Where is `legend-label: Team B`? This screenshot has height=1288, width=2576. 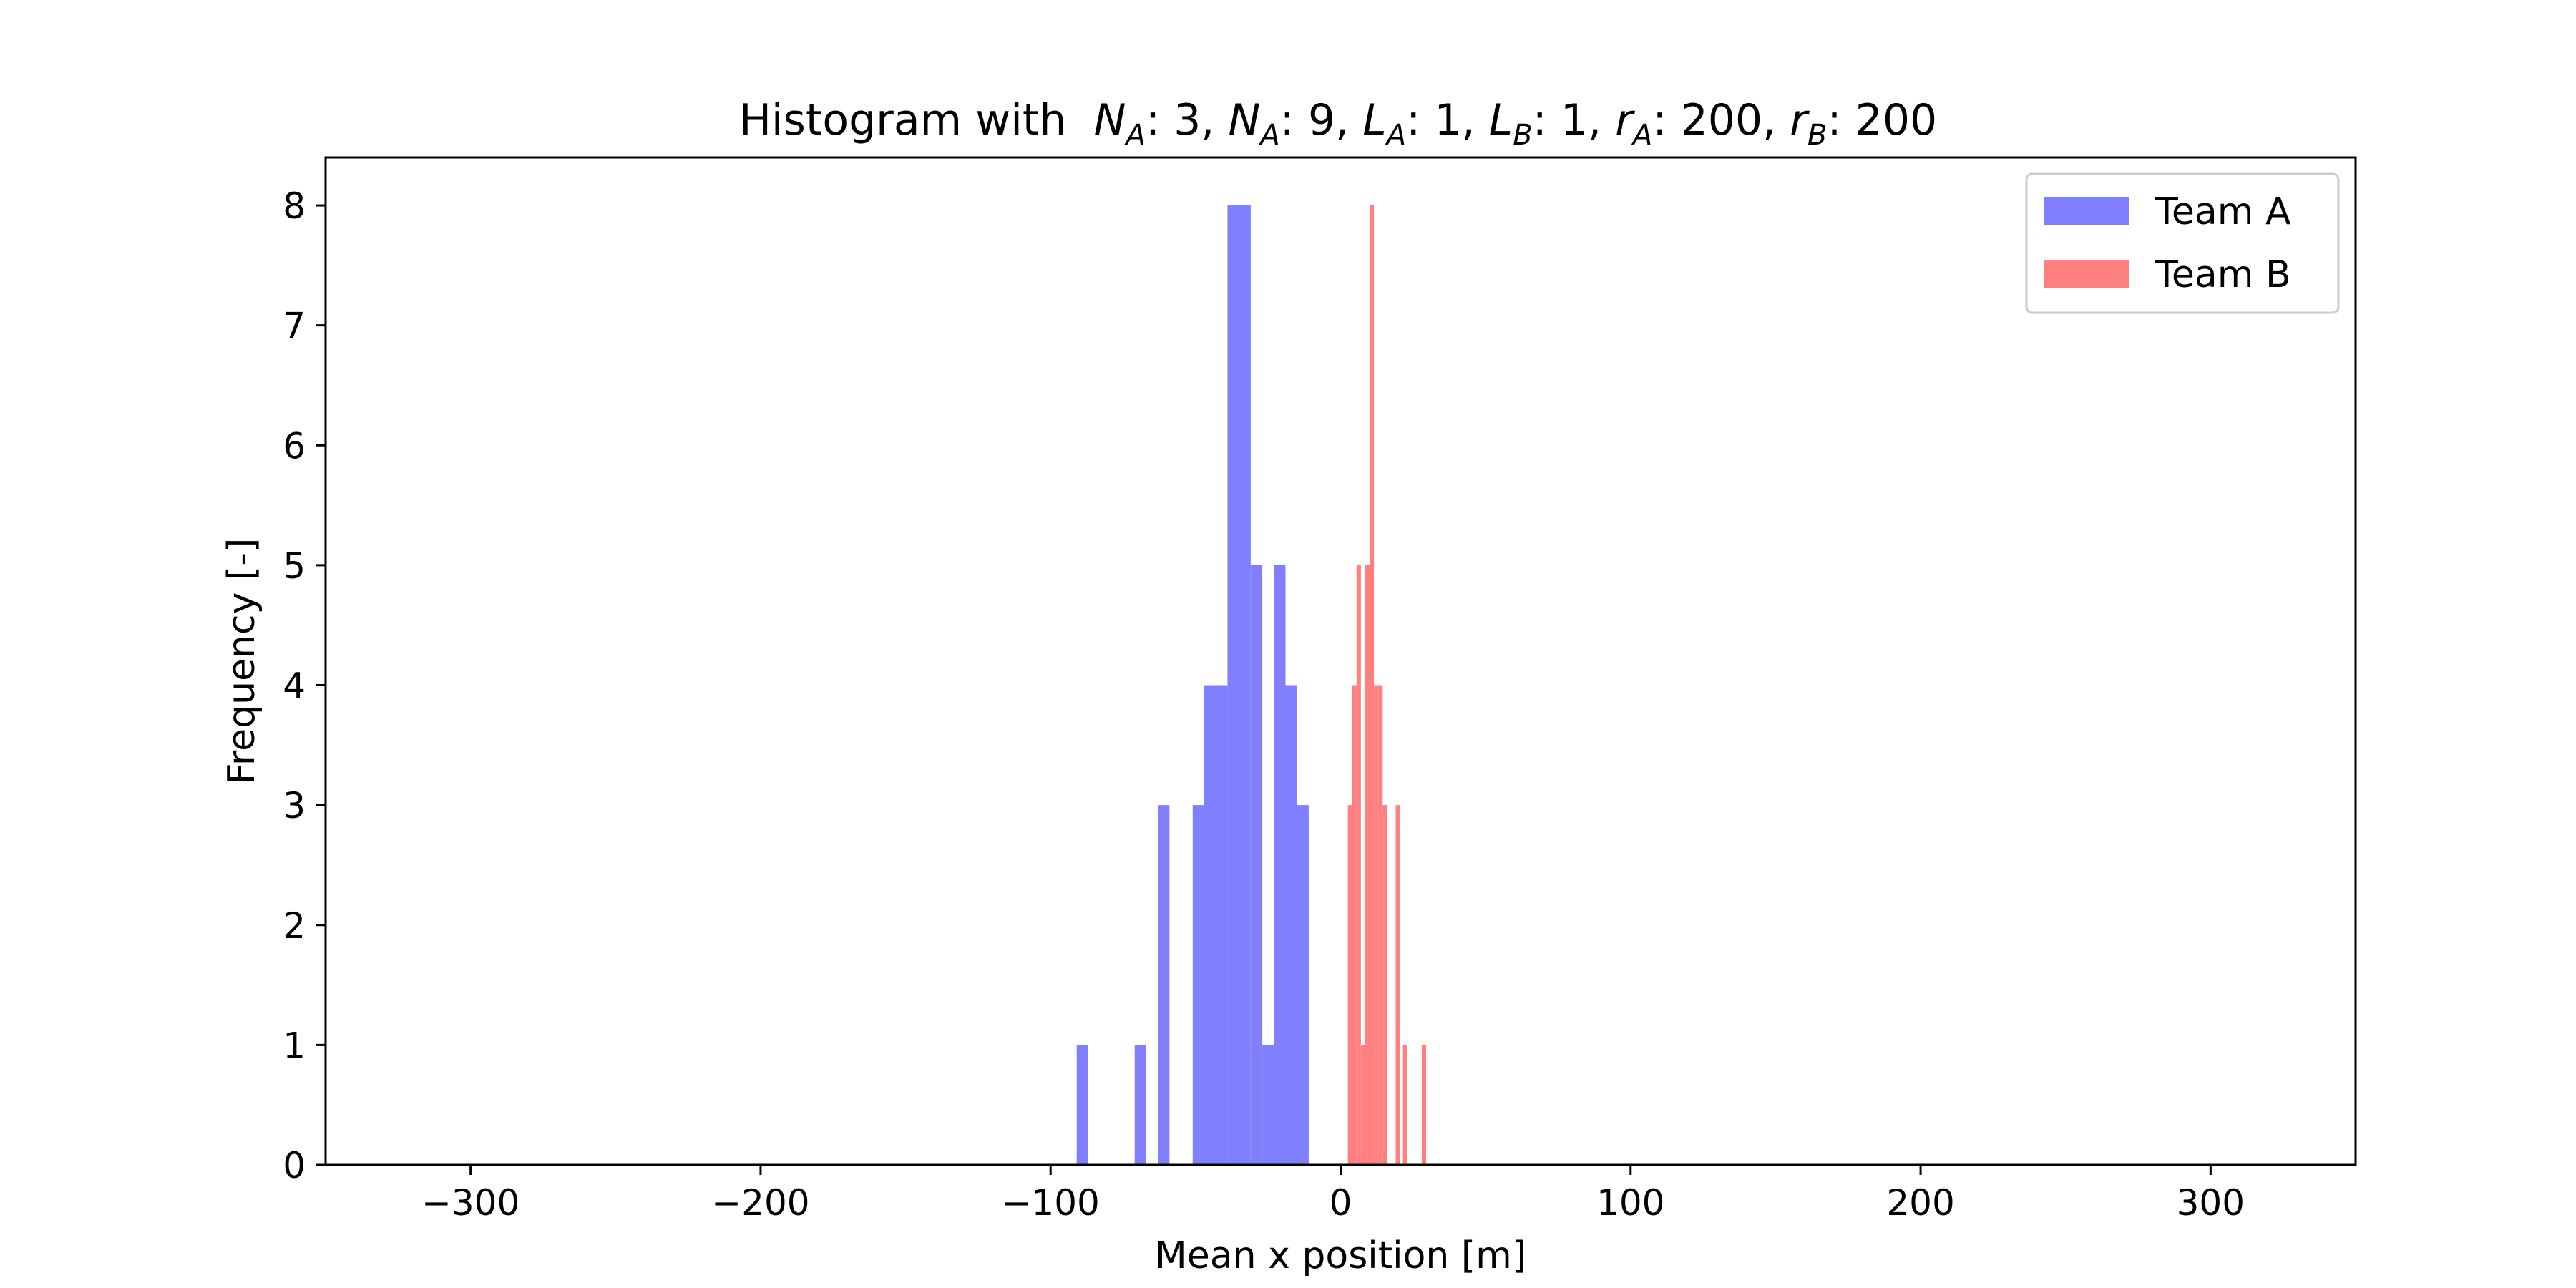
legend-label: Team B is located at coordinates (2223, 274).